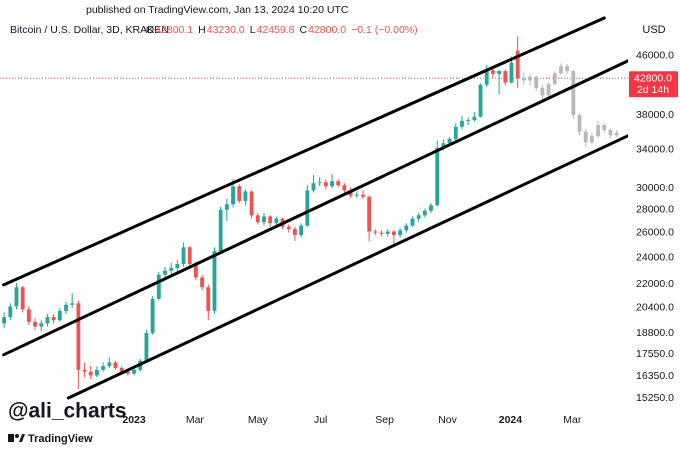 This screenshot has width=680, height=451. Describe the element at coordinates (655, 232) in the screenshot. I see `y-tick-label: 26000.0` at that location.